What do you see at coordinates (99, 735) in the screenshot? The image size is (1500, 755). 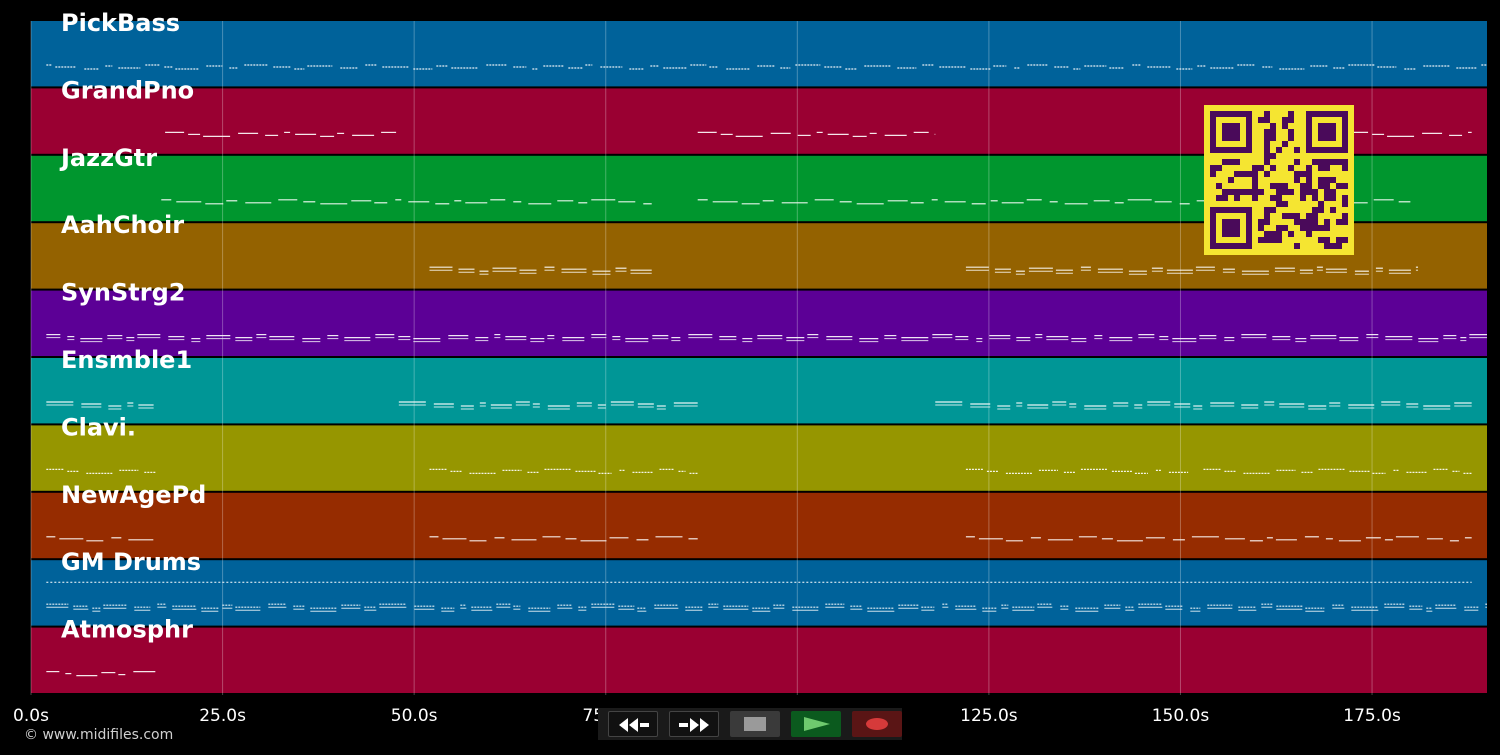 I see `copyright-text: © www.midifiles.com` at bounding box center [99, 735].